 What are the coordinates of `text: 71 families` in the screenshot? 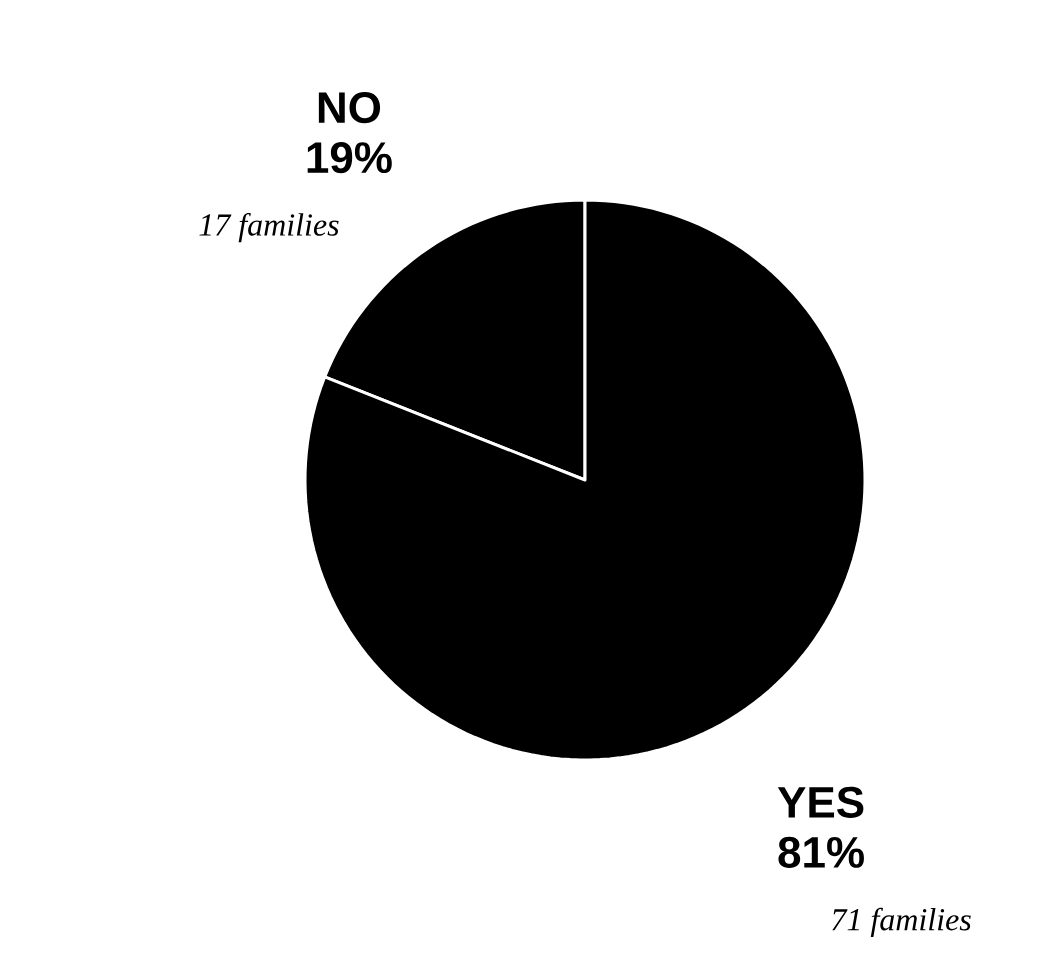 It's located at (901, 922).